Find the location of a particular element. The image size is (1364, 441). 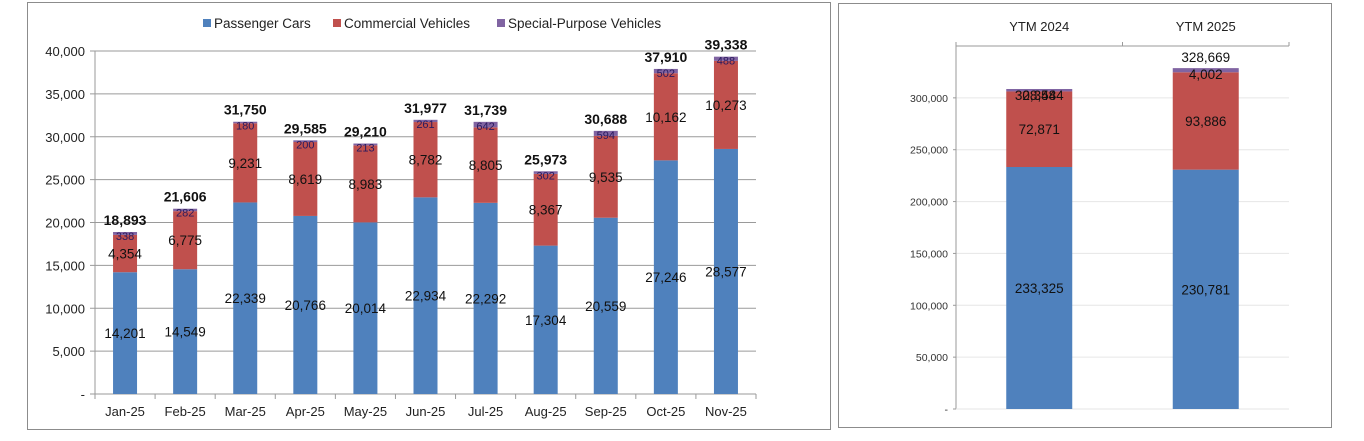

bar-group-feb-25: 14,549 6,775 282 21,606 is located at coordinates (185, 291).